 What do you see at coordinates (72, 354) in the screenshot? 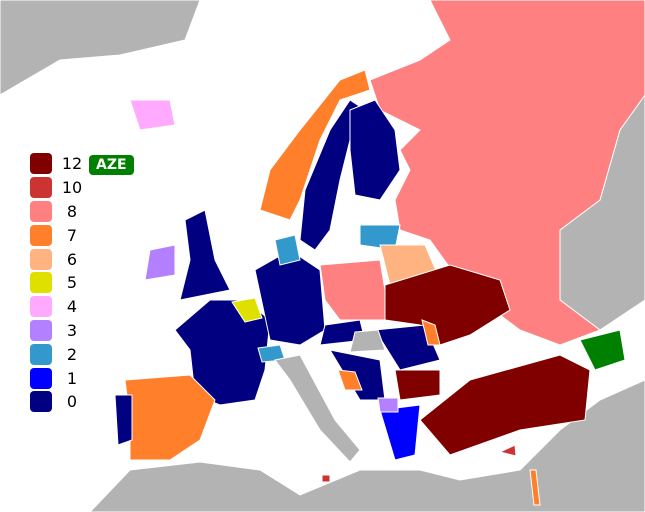
I see `legend-label: 2` at bounding box center [72, 354].